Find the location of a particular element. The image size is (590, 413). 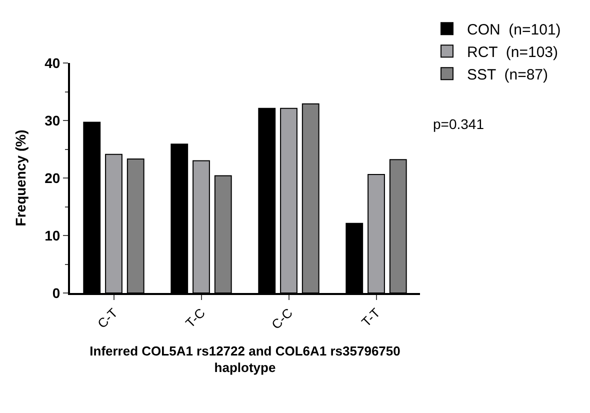

x-tick-label: T-C is located at coordinates (195, 318).